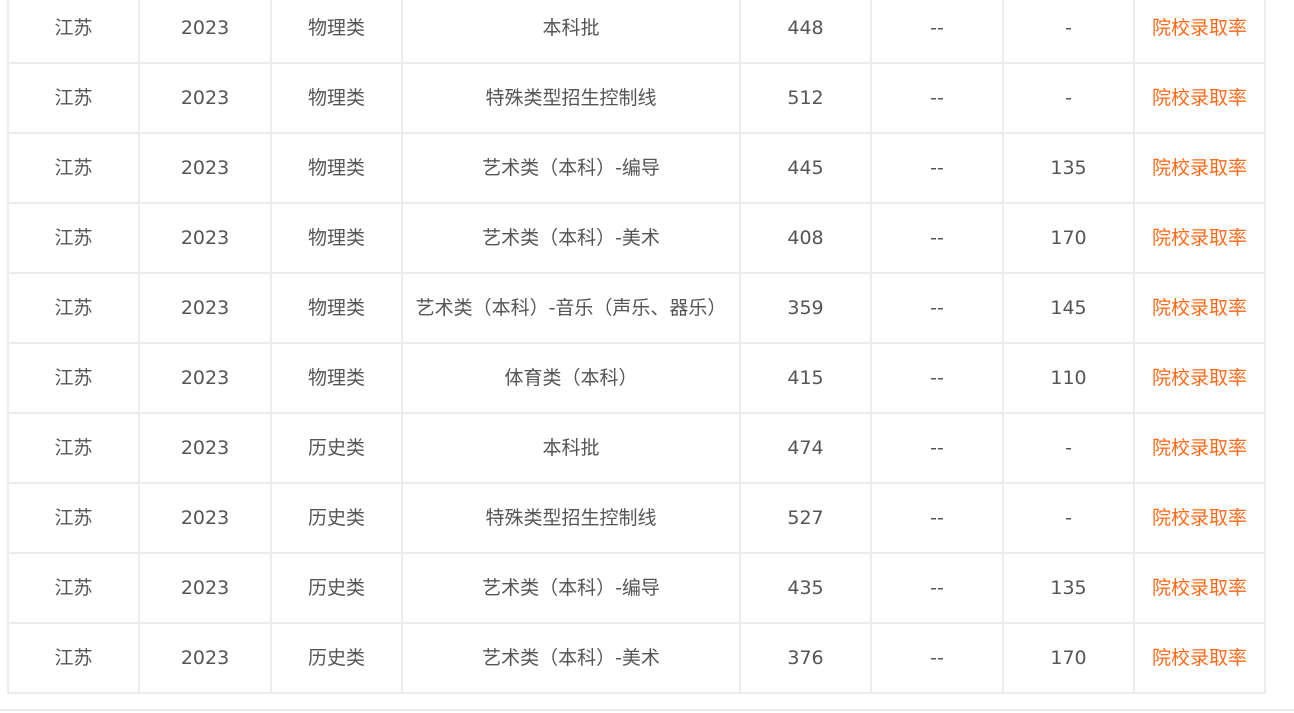  I want to click on table-row: 江苏 2023 物理类 体育类（本科） 415 -- 110 院校录取率, so click(636, 378).